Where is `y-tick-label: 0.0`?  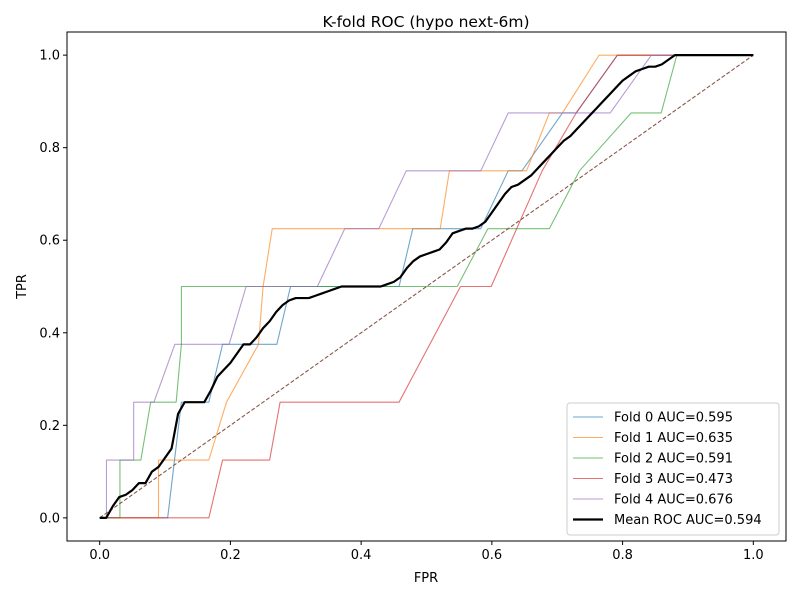
y-tick-label: 0.0 is located at coordinates (49, 518).